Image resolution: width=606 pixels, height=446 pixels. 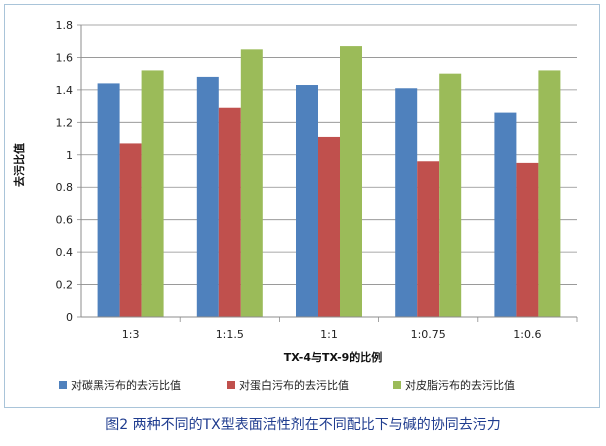 I want to click on legend: 对碳黑污布的去污比值 对蛋白污布的去污比值 对皮脂污布的去污比值, so click(x=287, y=385).